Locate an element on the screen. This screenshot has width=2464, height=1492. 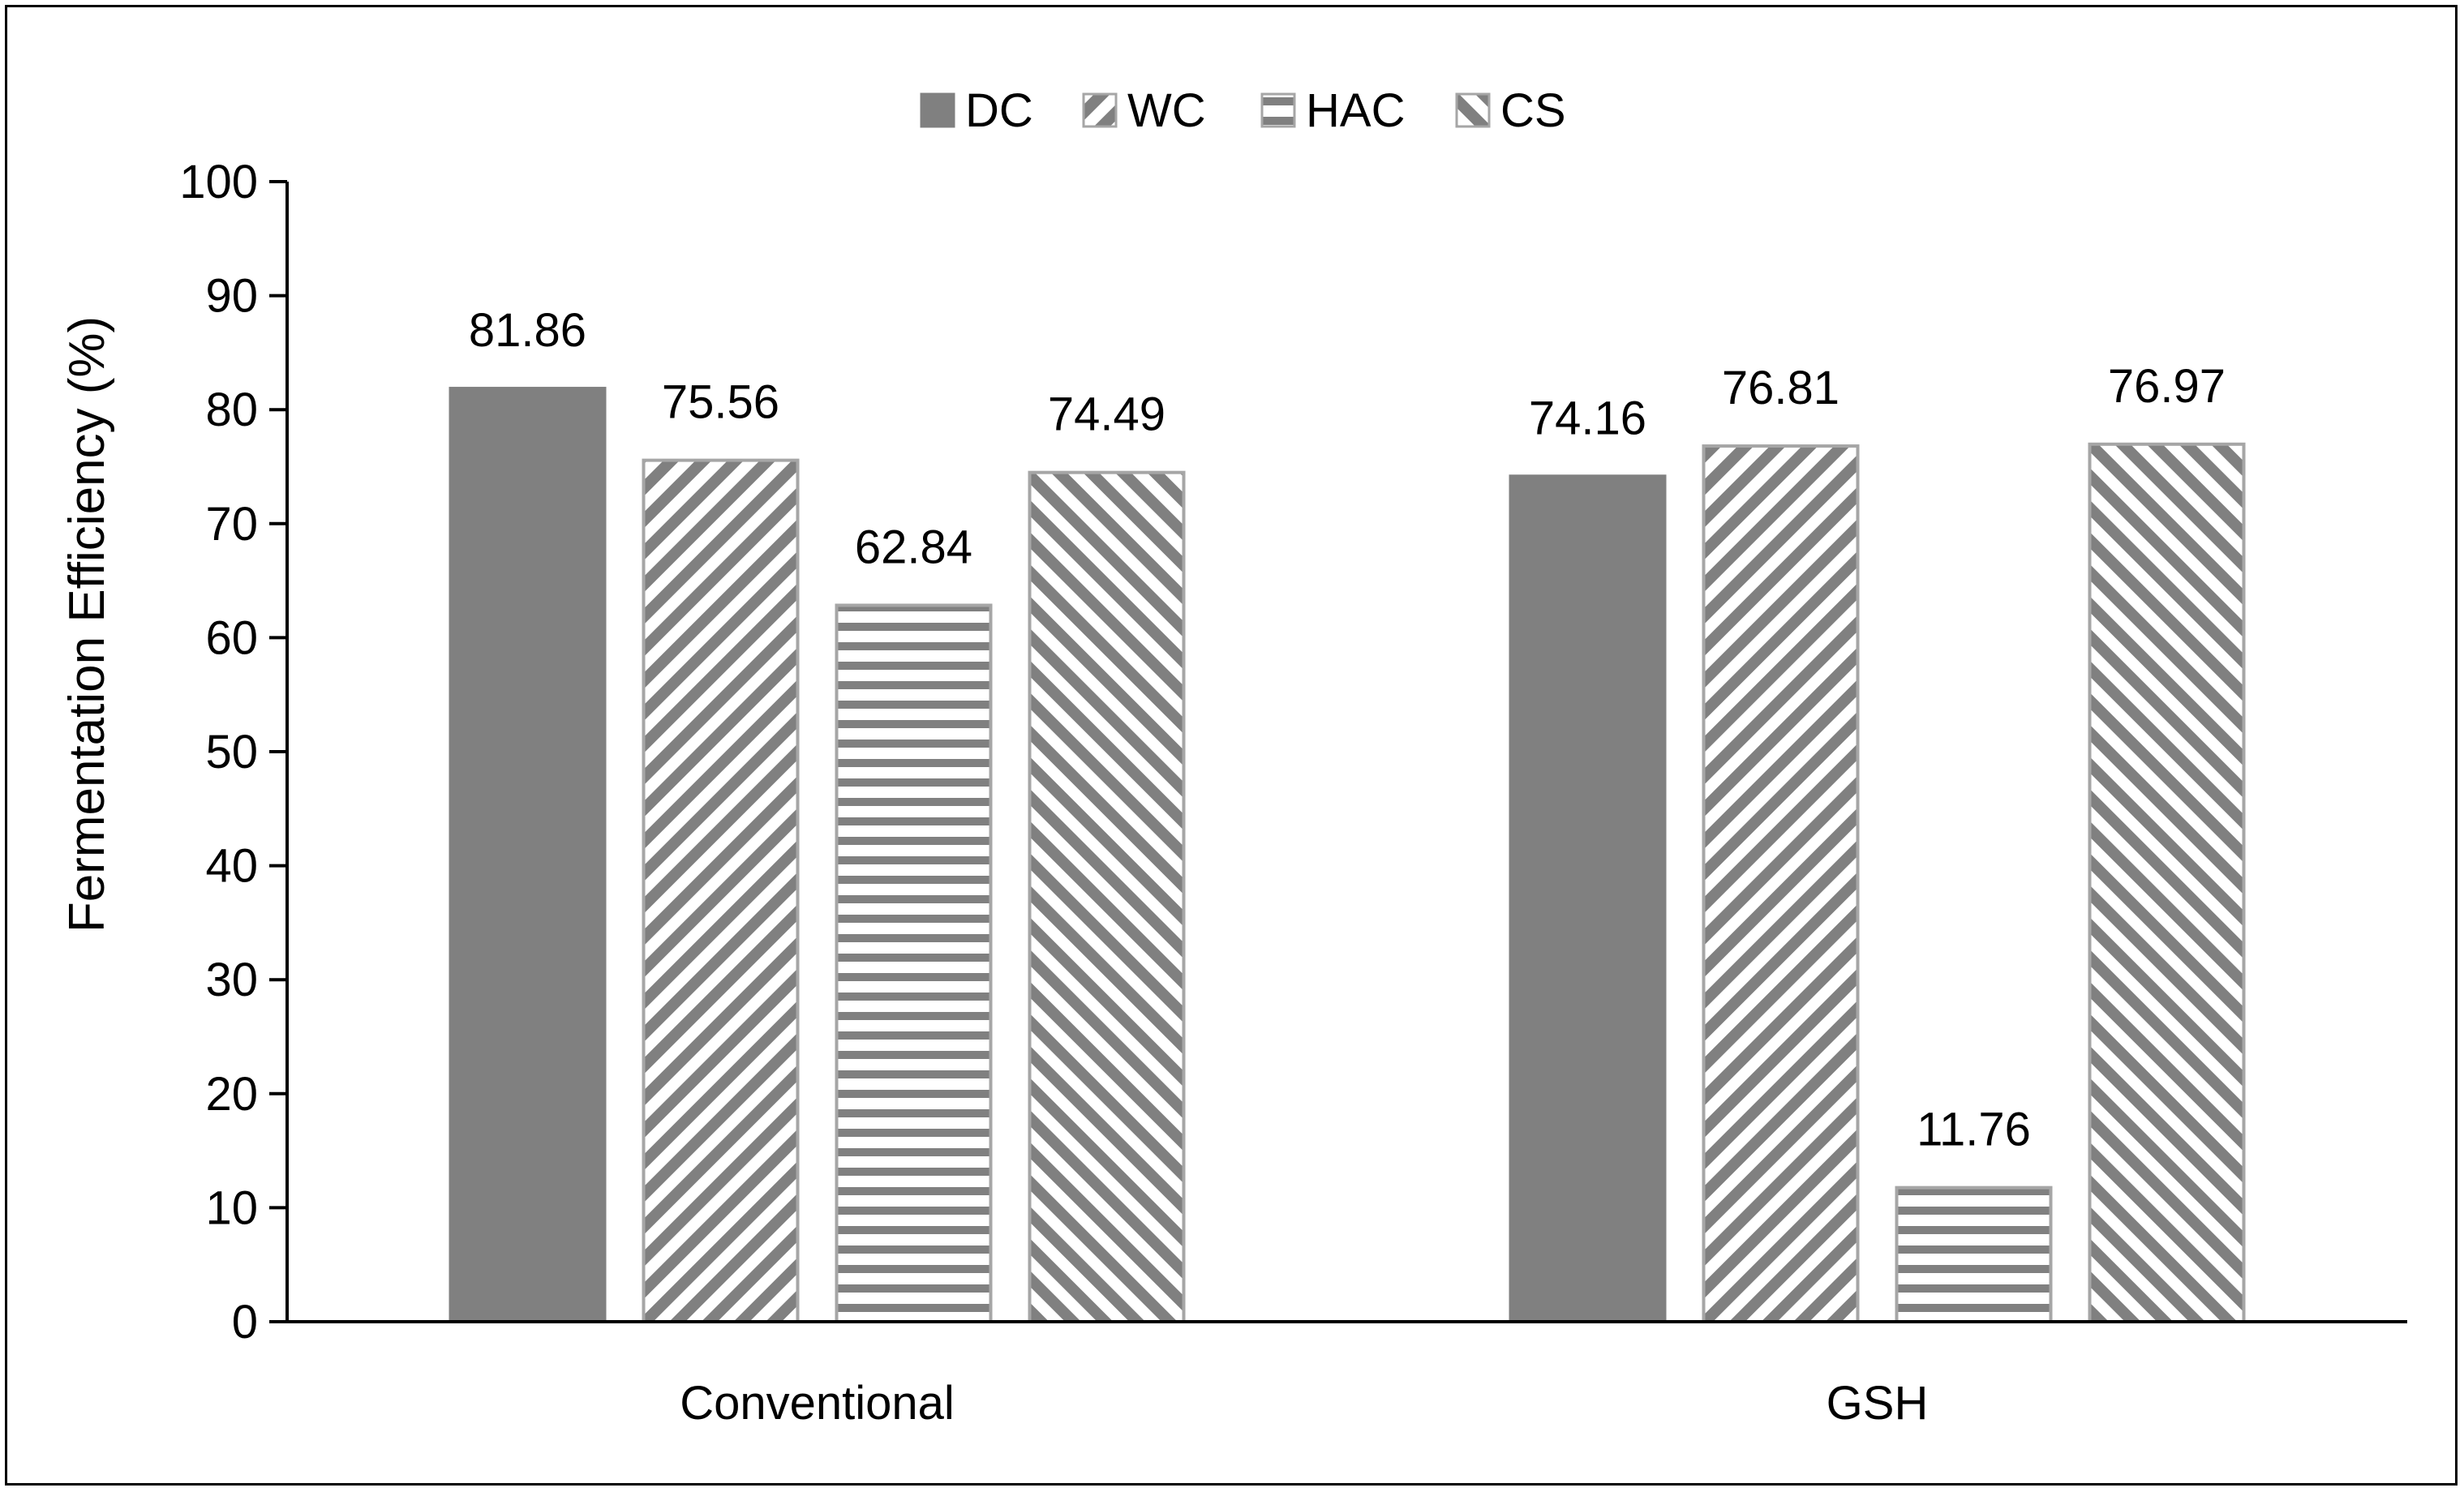
y-tick-label: 50 is located at coordinates (231, 752).